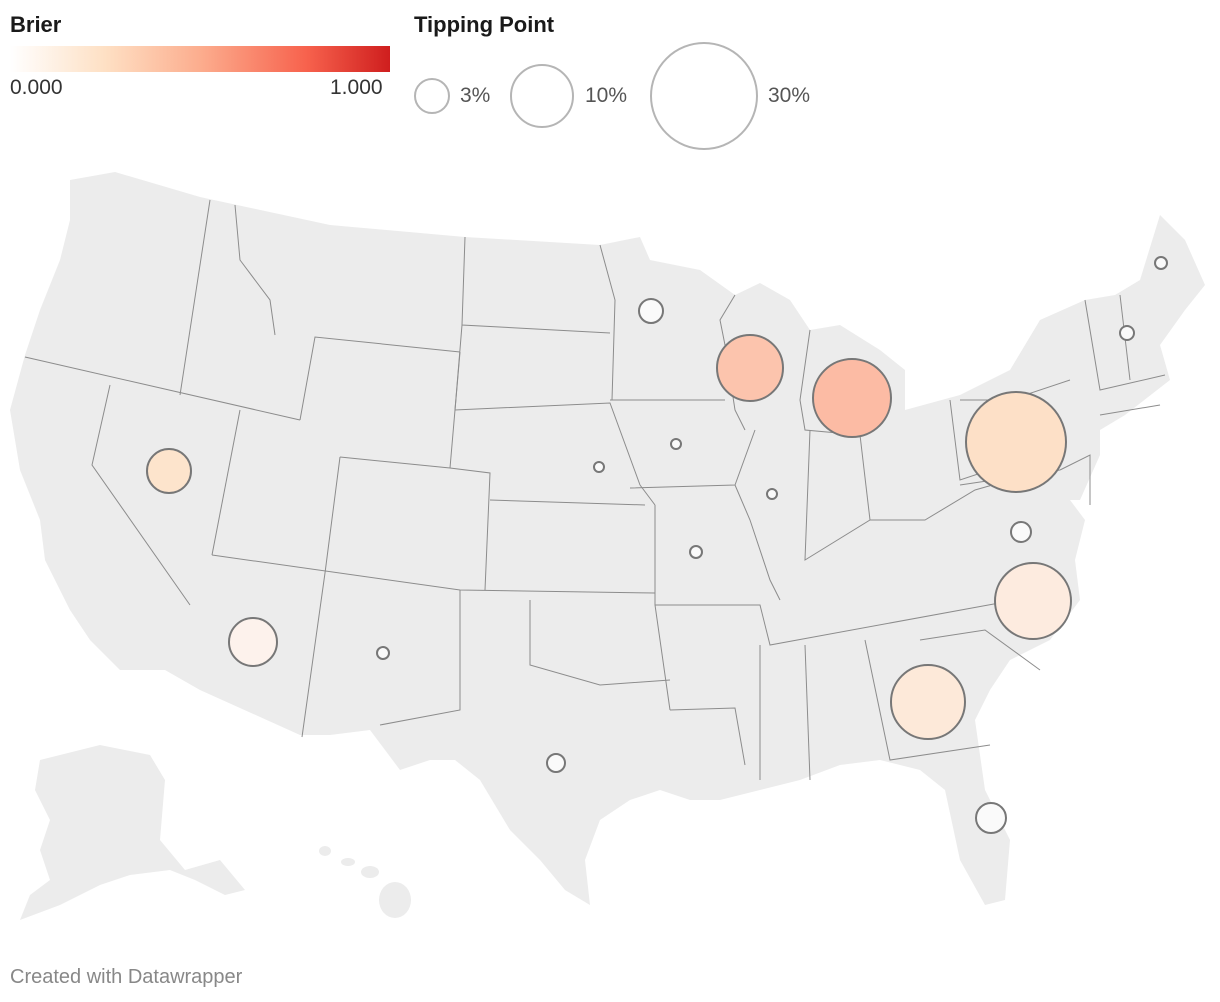 This screenshot has width=1220, height=1002. What do you see at coordinates (599, 467) in the screenshot?
I see `symbol-nebraska` at bounding box center [599, 467].